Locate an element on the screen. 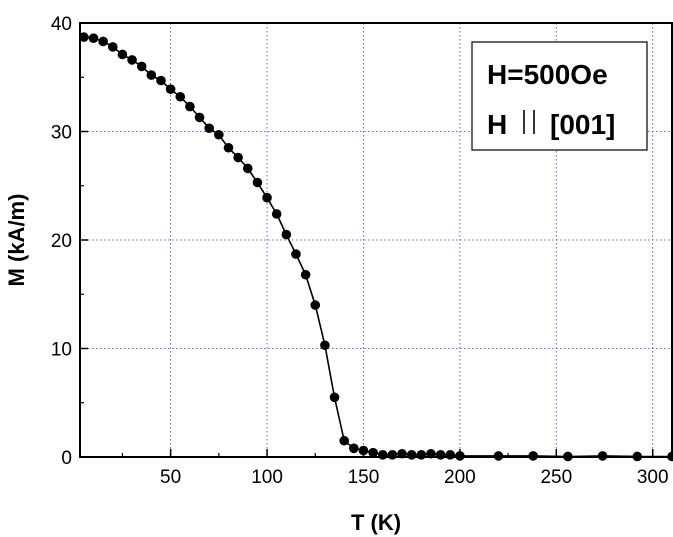 This screenshot has width=673, height=537. x-tick-label: 200 is located at coordinates (460, 477).